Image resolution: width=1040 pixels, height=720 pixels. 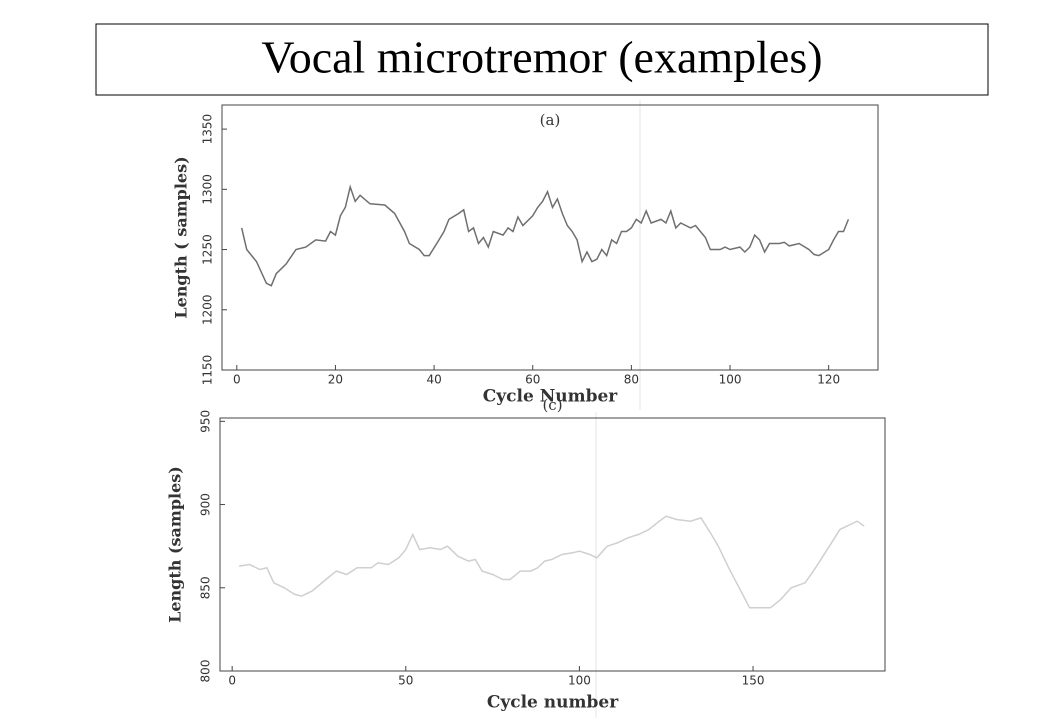 What do you see at coordinates (175, 544) in the screenshot?
I see `y-axis-label: Length (samples)` at bounding box center [175, 544].